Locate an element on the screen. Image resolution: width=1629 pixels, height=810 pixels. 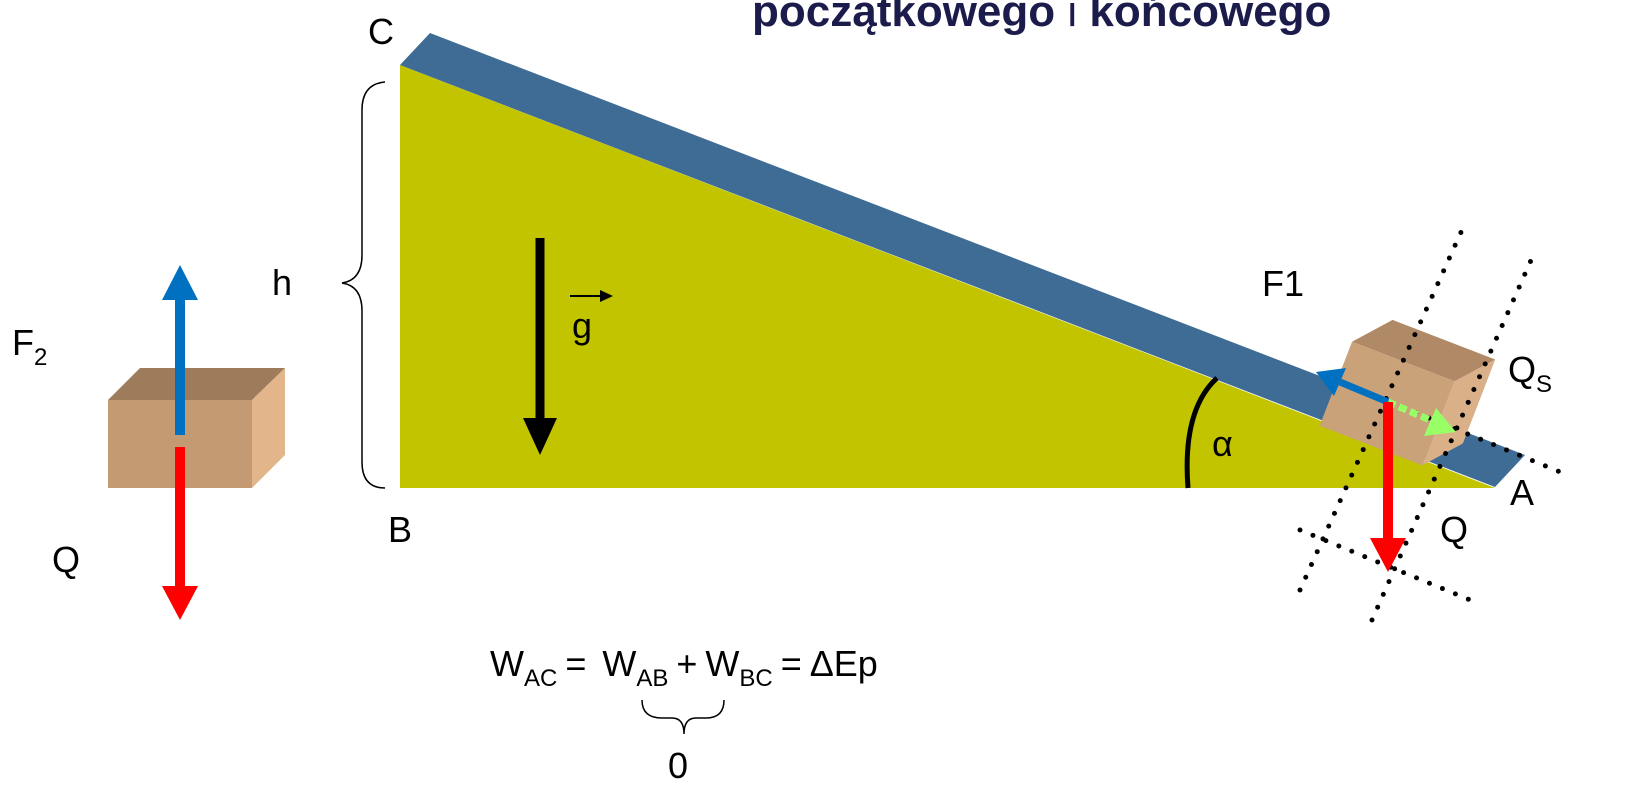
term-sub: AC is located at coordinates (540, 678).